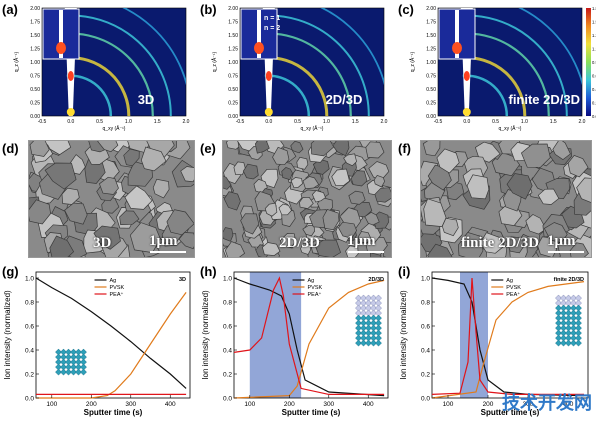 This screenshot has width=596, height=422. Describe the element at coordinates (403, 335) in the screenshot. I see `y-axis-label: Ion intensity (normalized)` at that location.